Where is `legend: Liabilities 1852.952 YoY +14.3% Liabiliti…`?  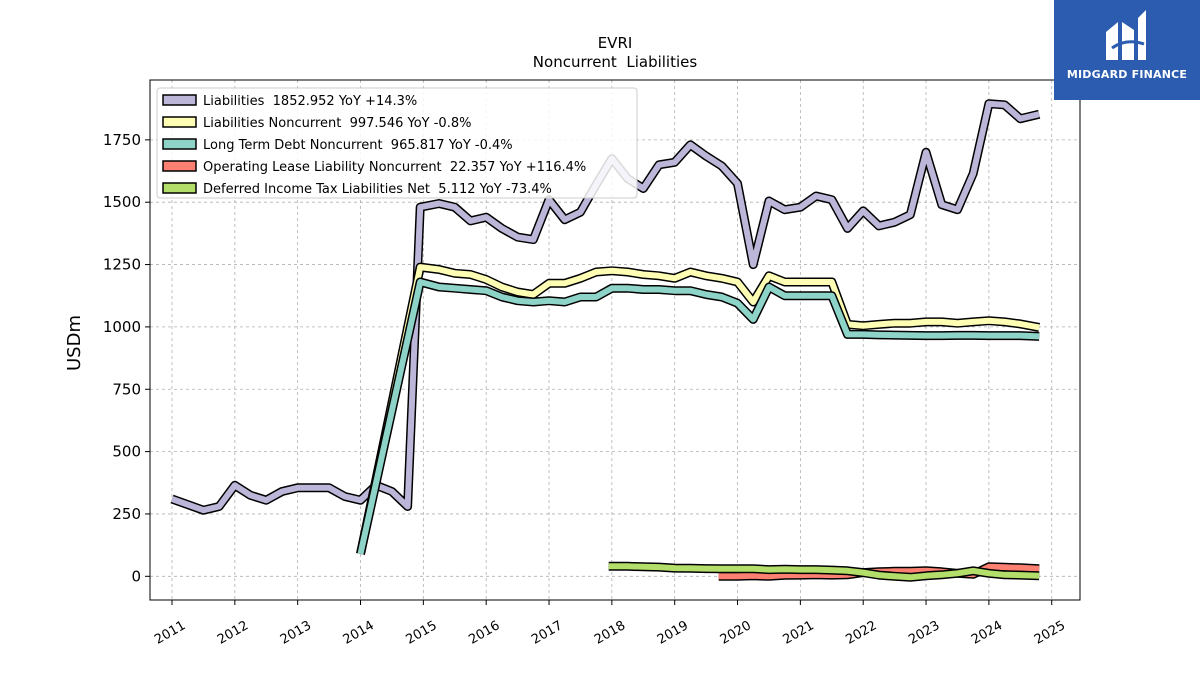 legend: Liabilities 1852.952 YoY +14.3% Liabiliti… is located at coordinates (397, 143).